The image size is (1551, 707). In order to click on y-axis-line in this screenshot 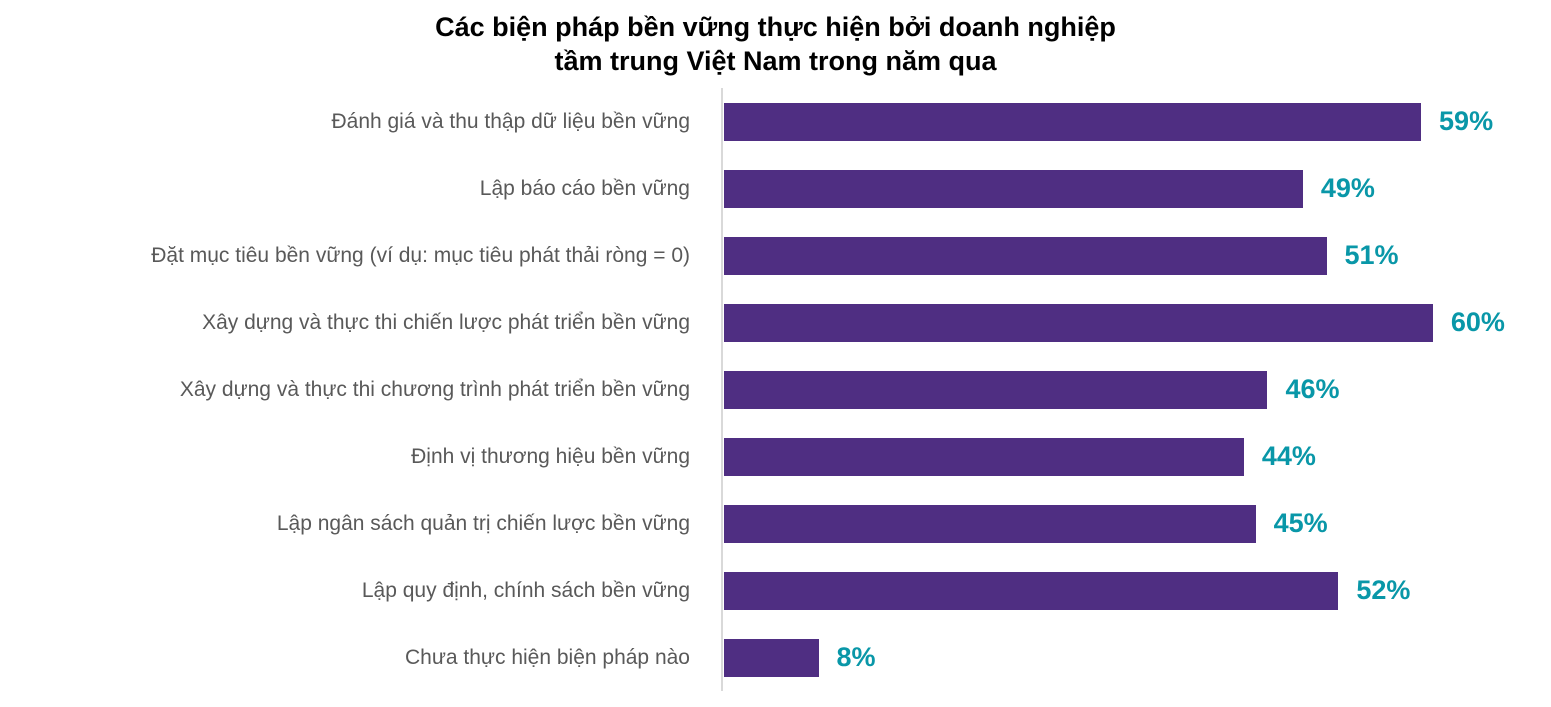, I will do `click(722, 389)`.